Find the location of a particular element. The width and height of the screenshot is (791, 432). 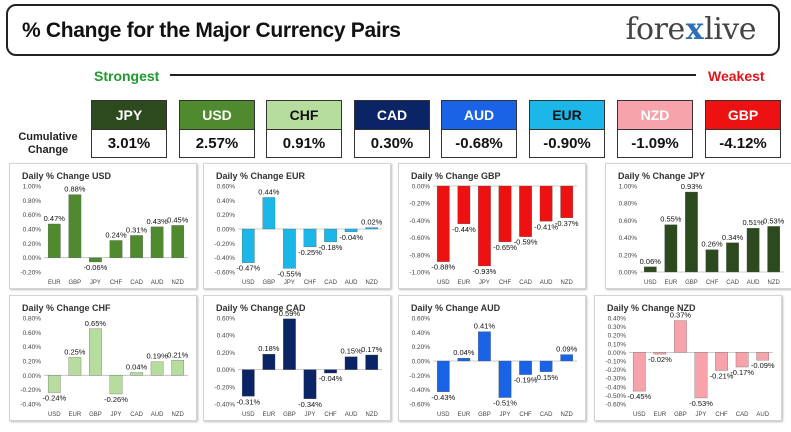

y-tick-label: -1.00% is located at coordinates (419, 273).